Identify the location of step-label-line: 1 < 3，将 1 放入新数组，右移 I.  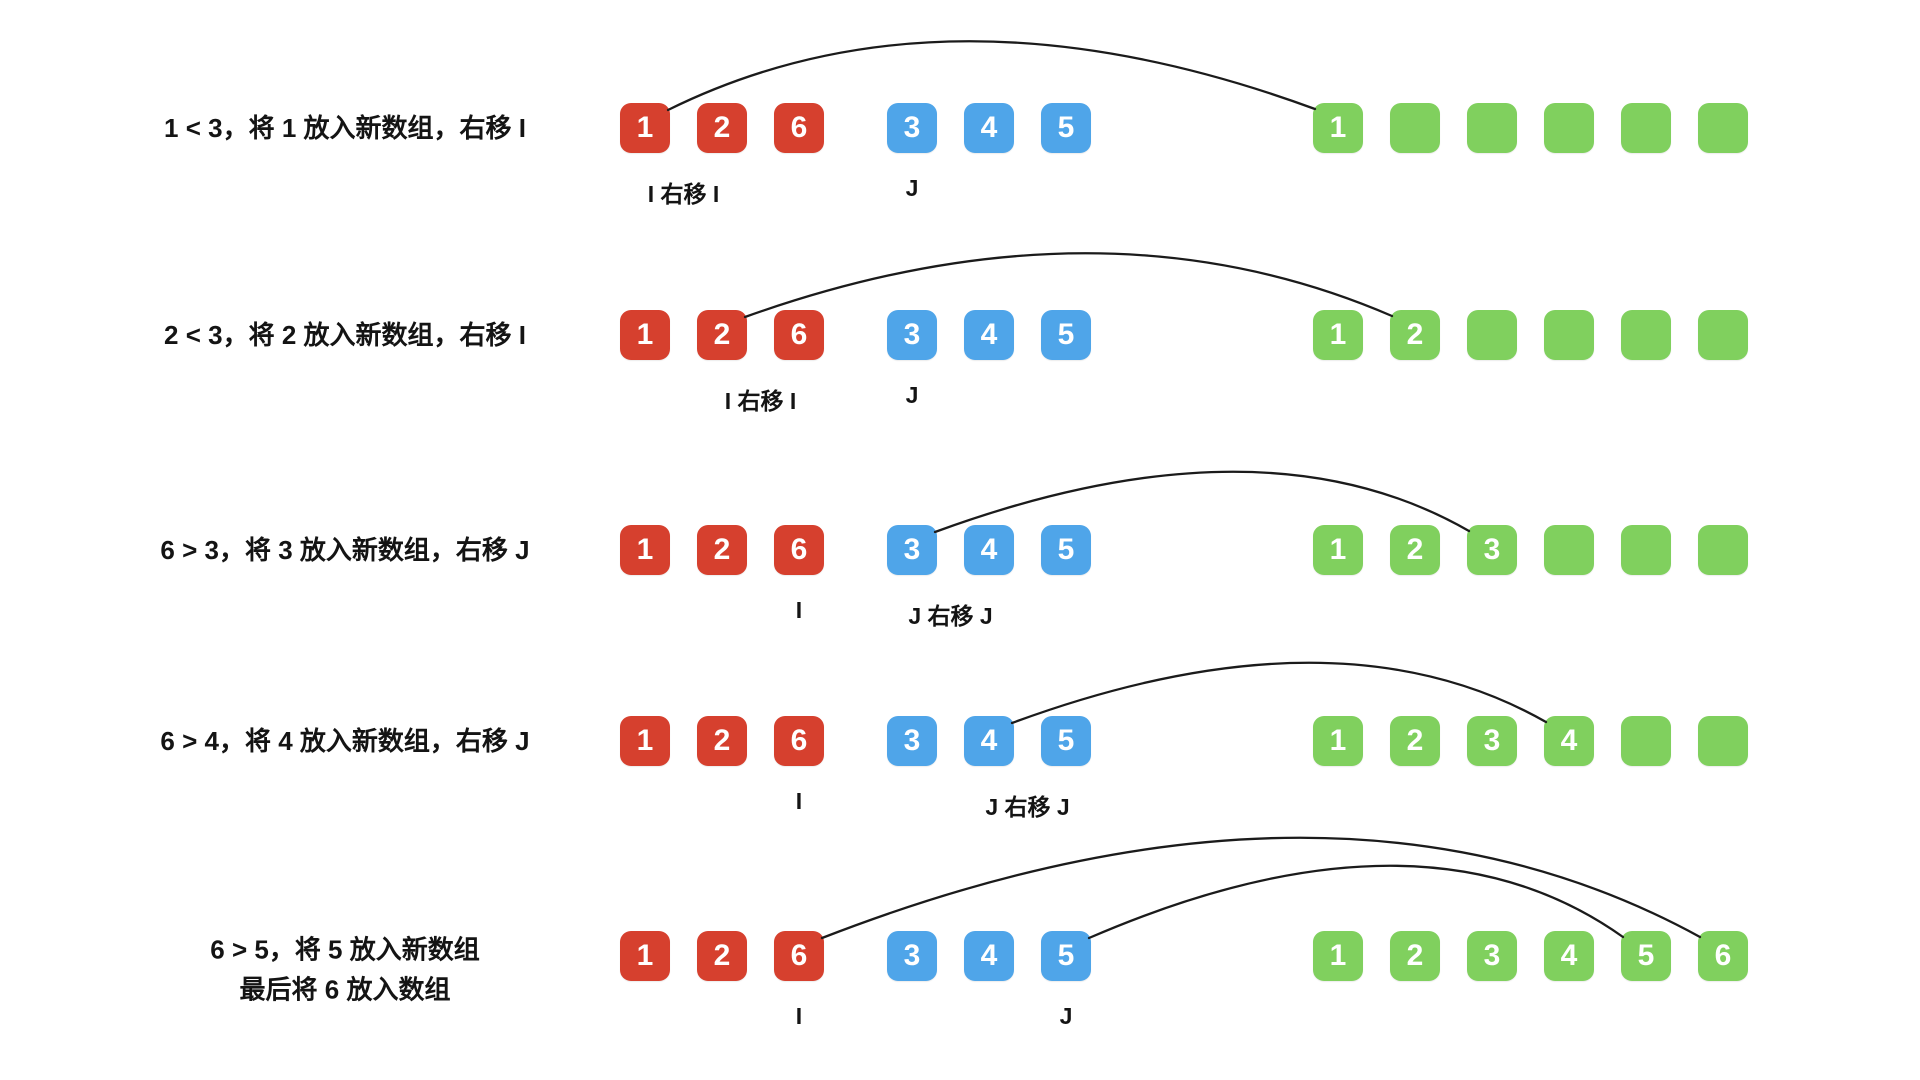
(345, 127).